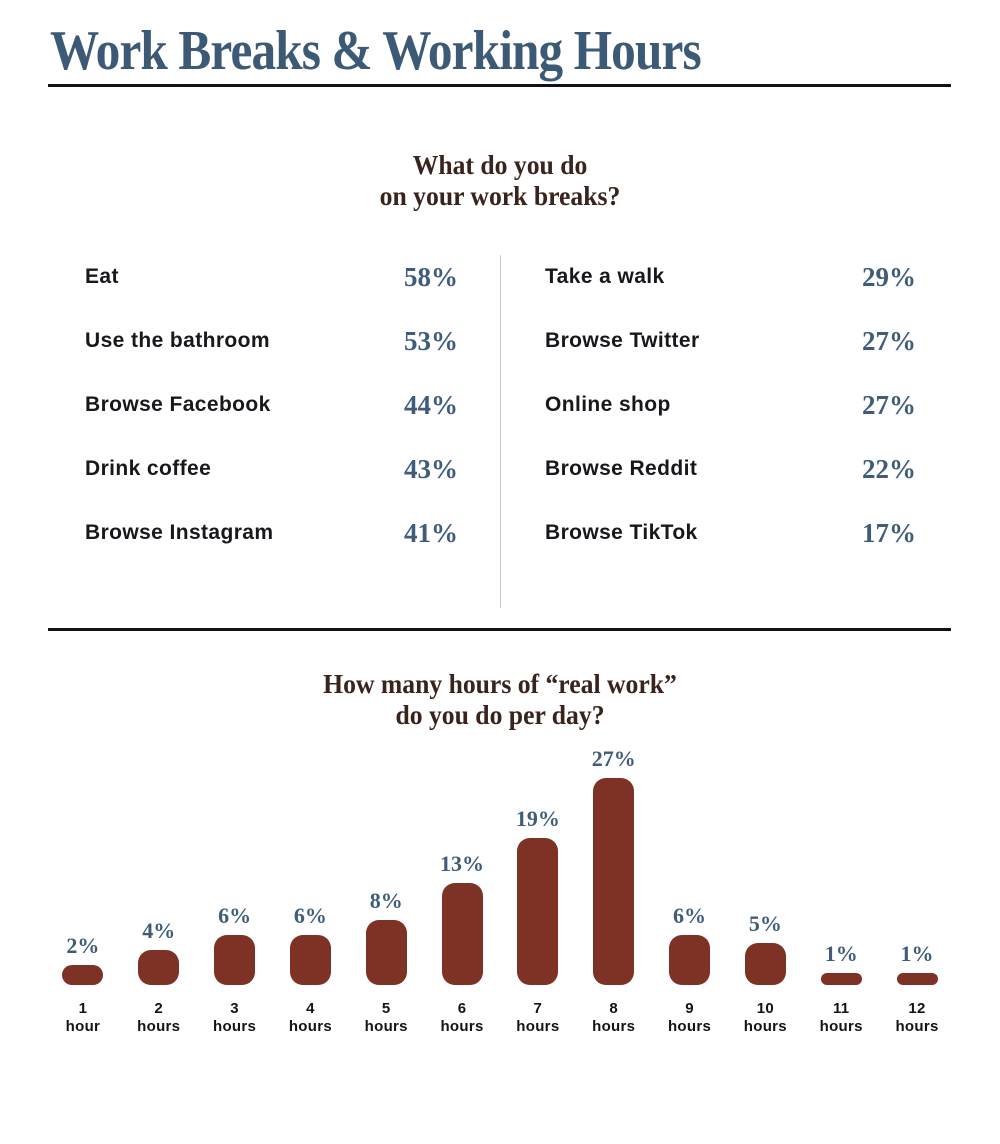 The image size is (1000, 1144). I want to click on x-axis-category-label: 8 hours, so click(614, 1018).